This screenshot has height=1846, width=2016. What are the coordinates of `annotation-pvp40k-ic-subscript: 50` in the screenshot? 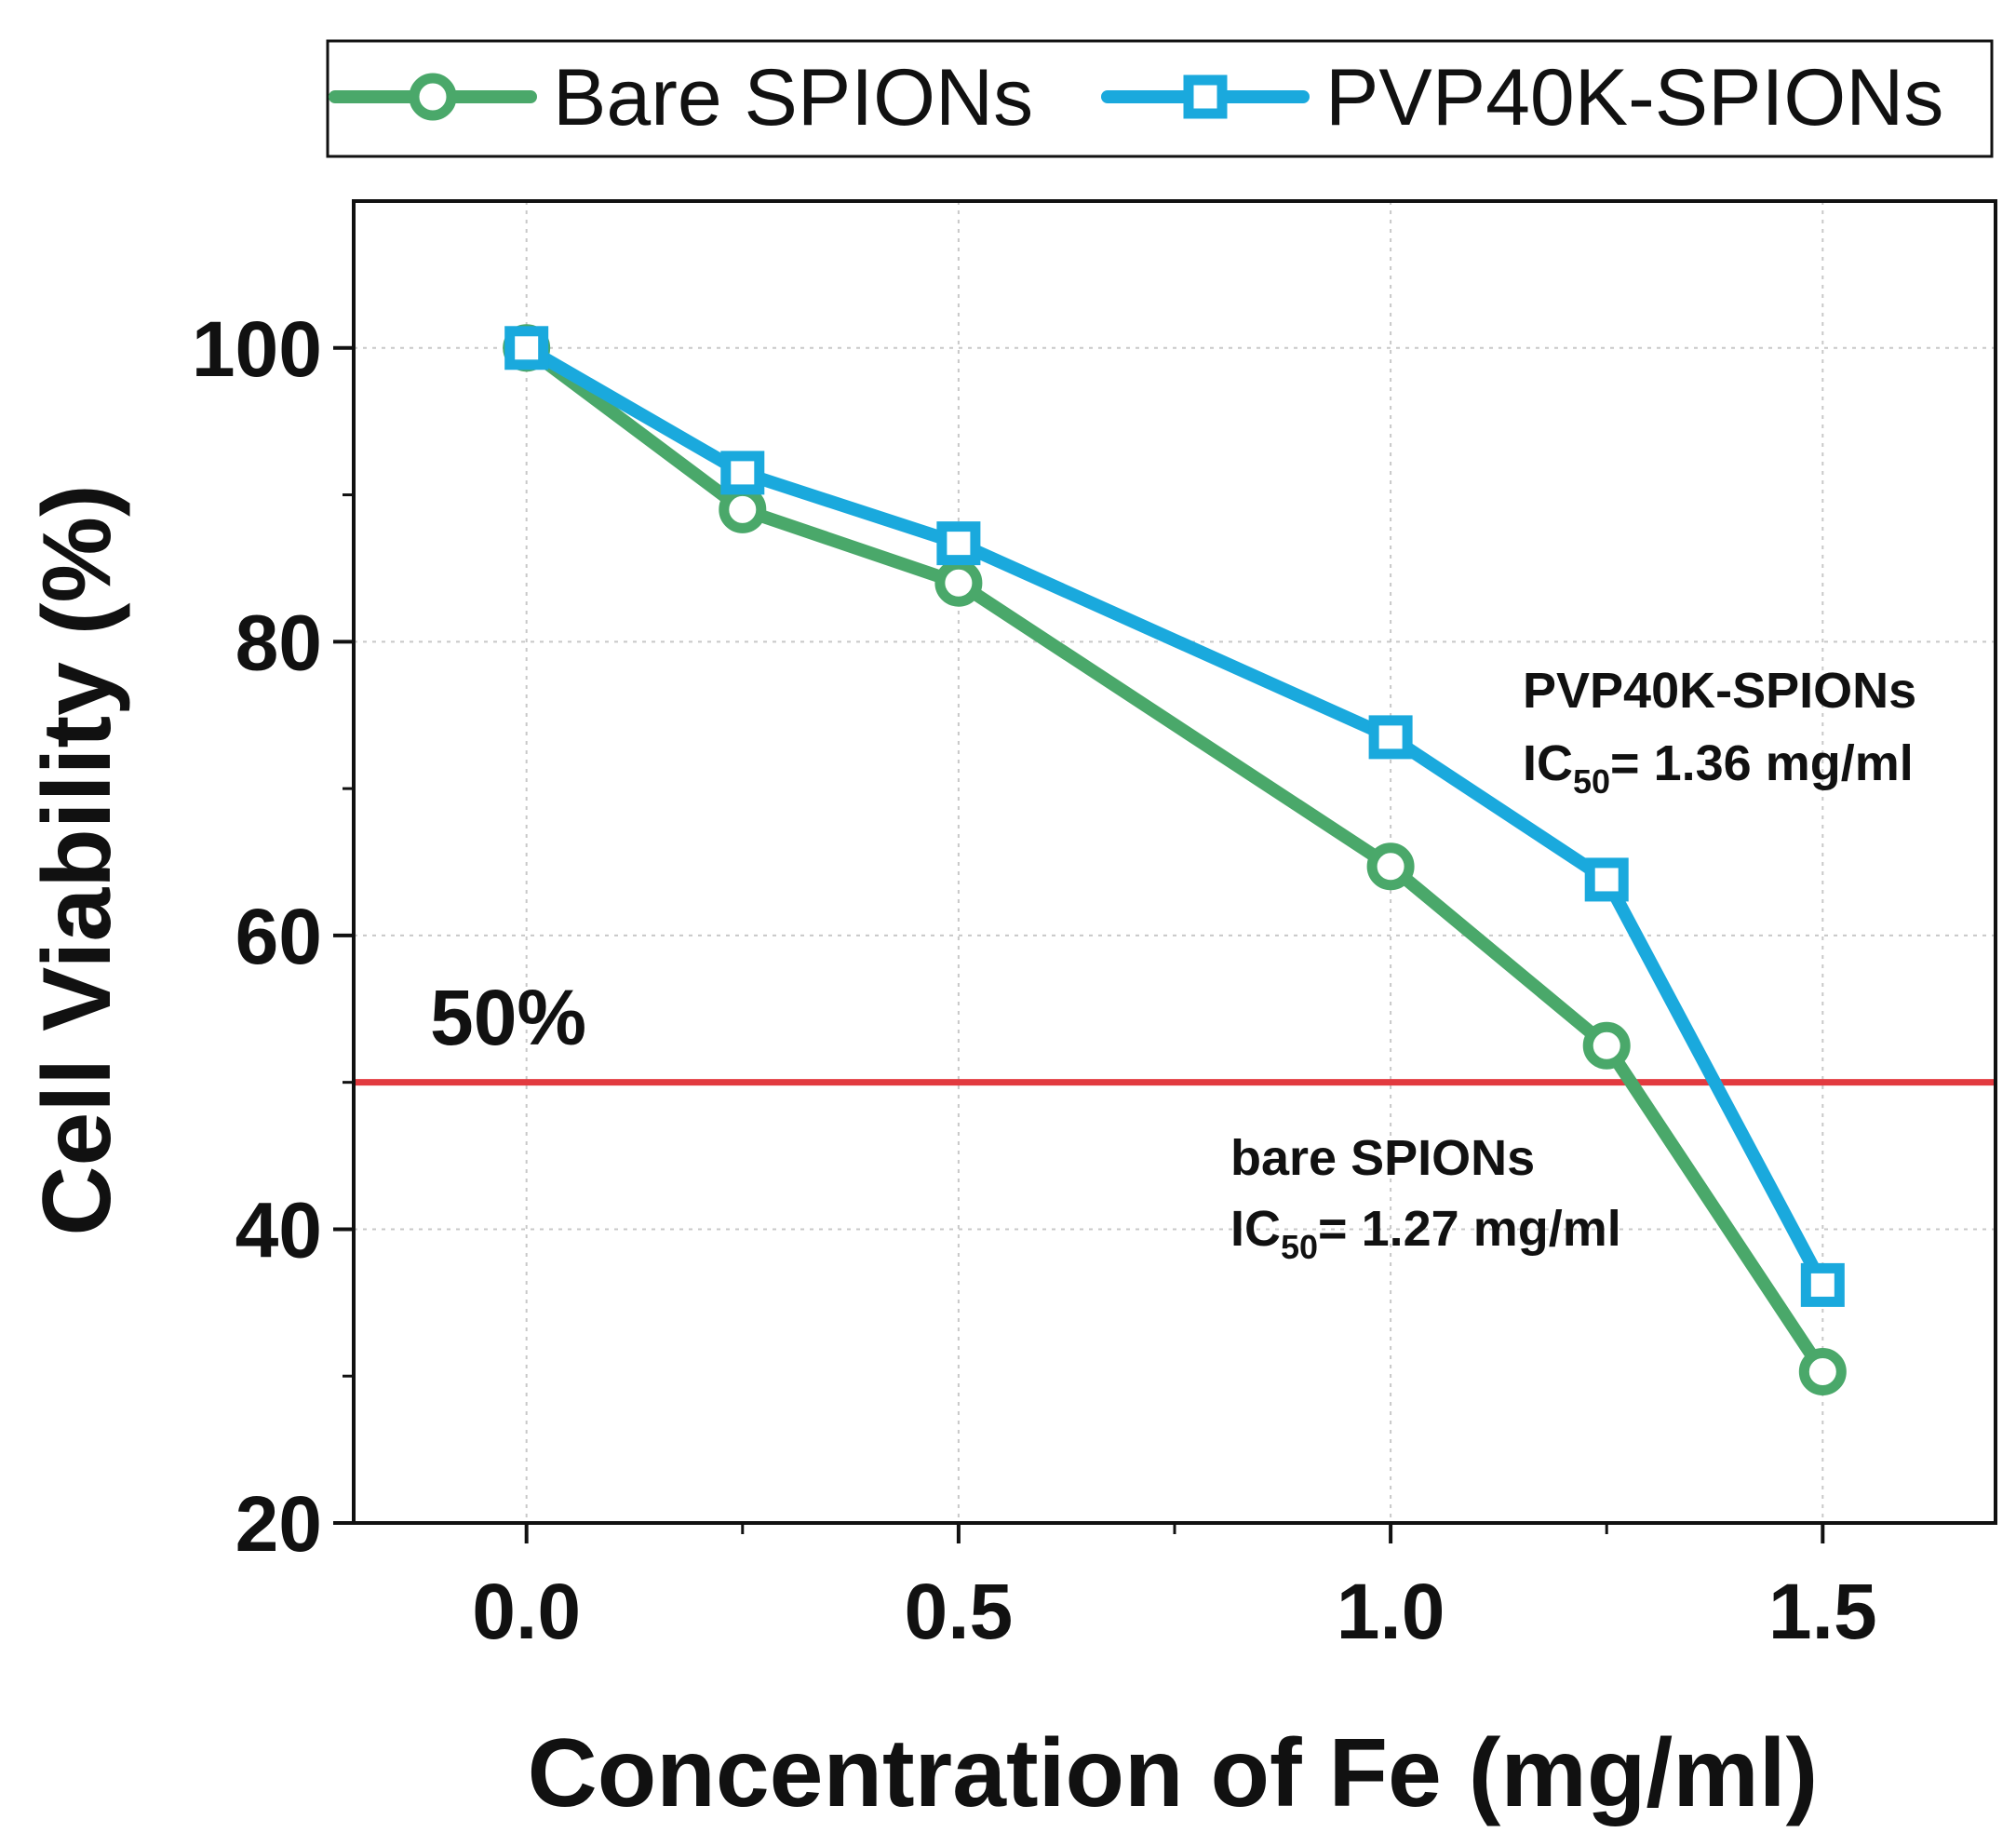 It's located at (1591, 781).